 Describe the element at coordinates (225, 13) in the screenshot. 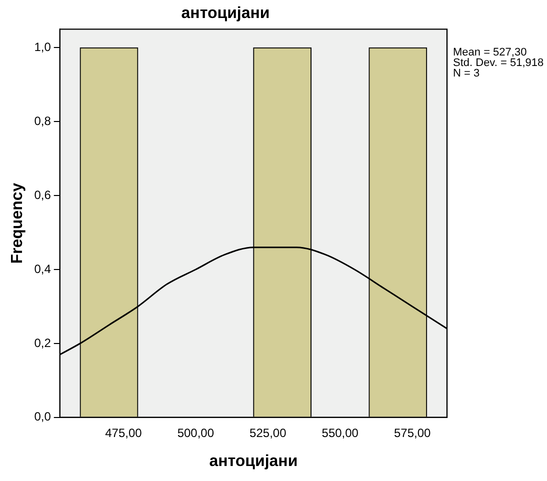

I see `chart-title: антоцијани` at that location.